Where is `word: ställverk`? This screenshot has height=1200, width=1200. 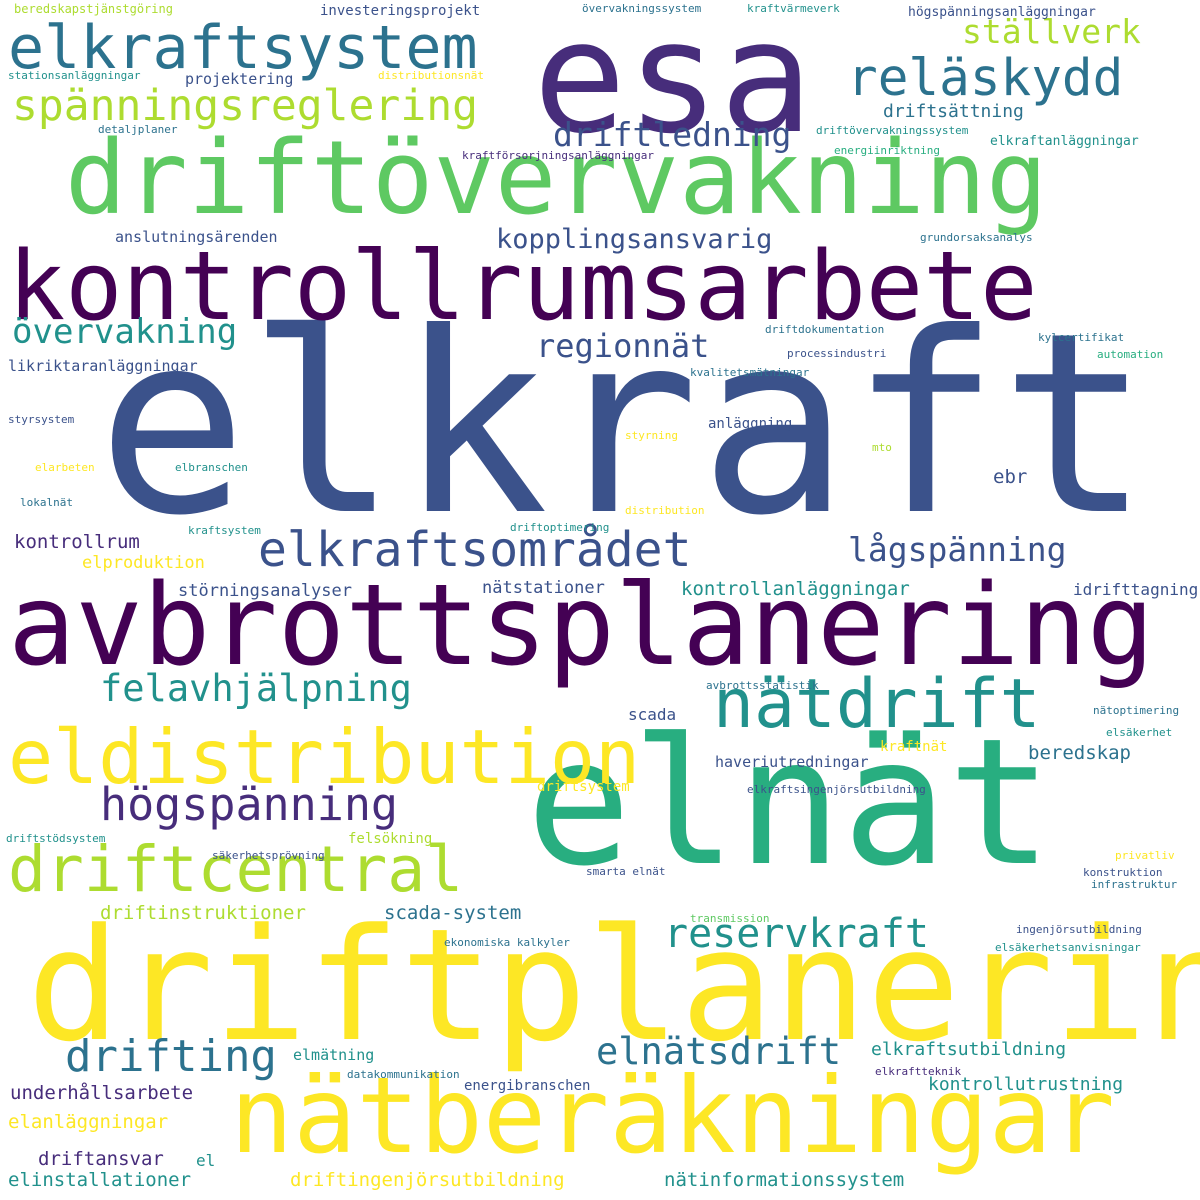 word: ställverk is located at coordinates (1051, 31).